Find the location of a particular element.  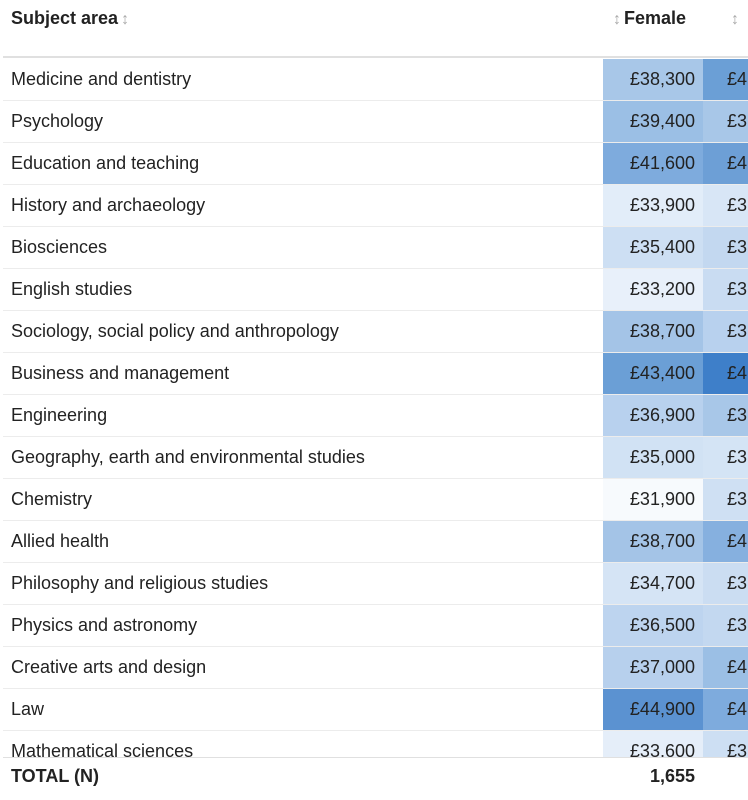

subject-cell: Business and management is located at coordinates (120, 373).